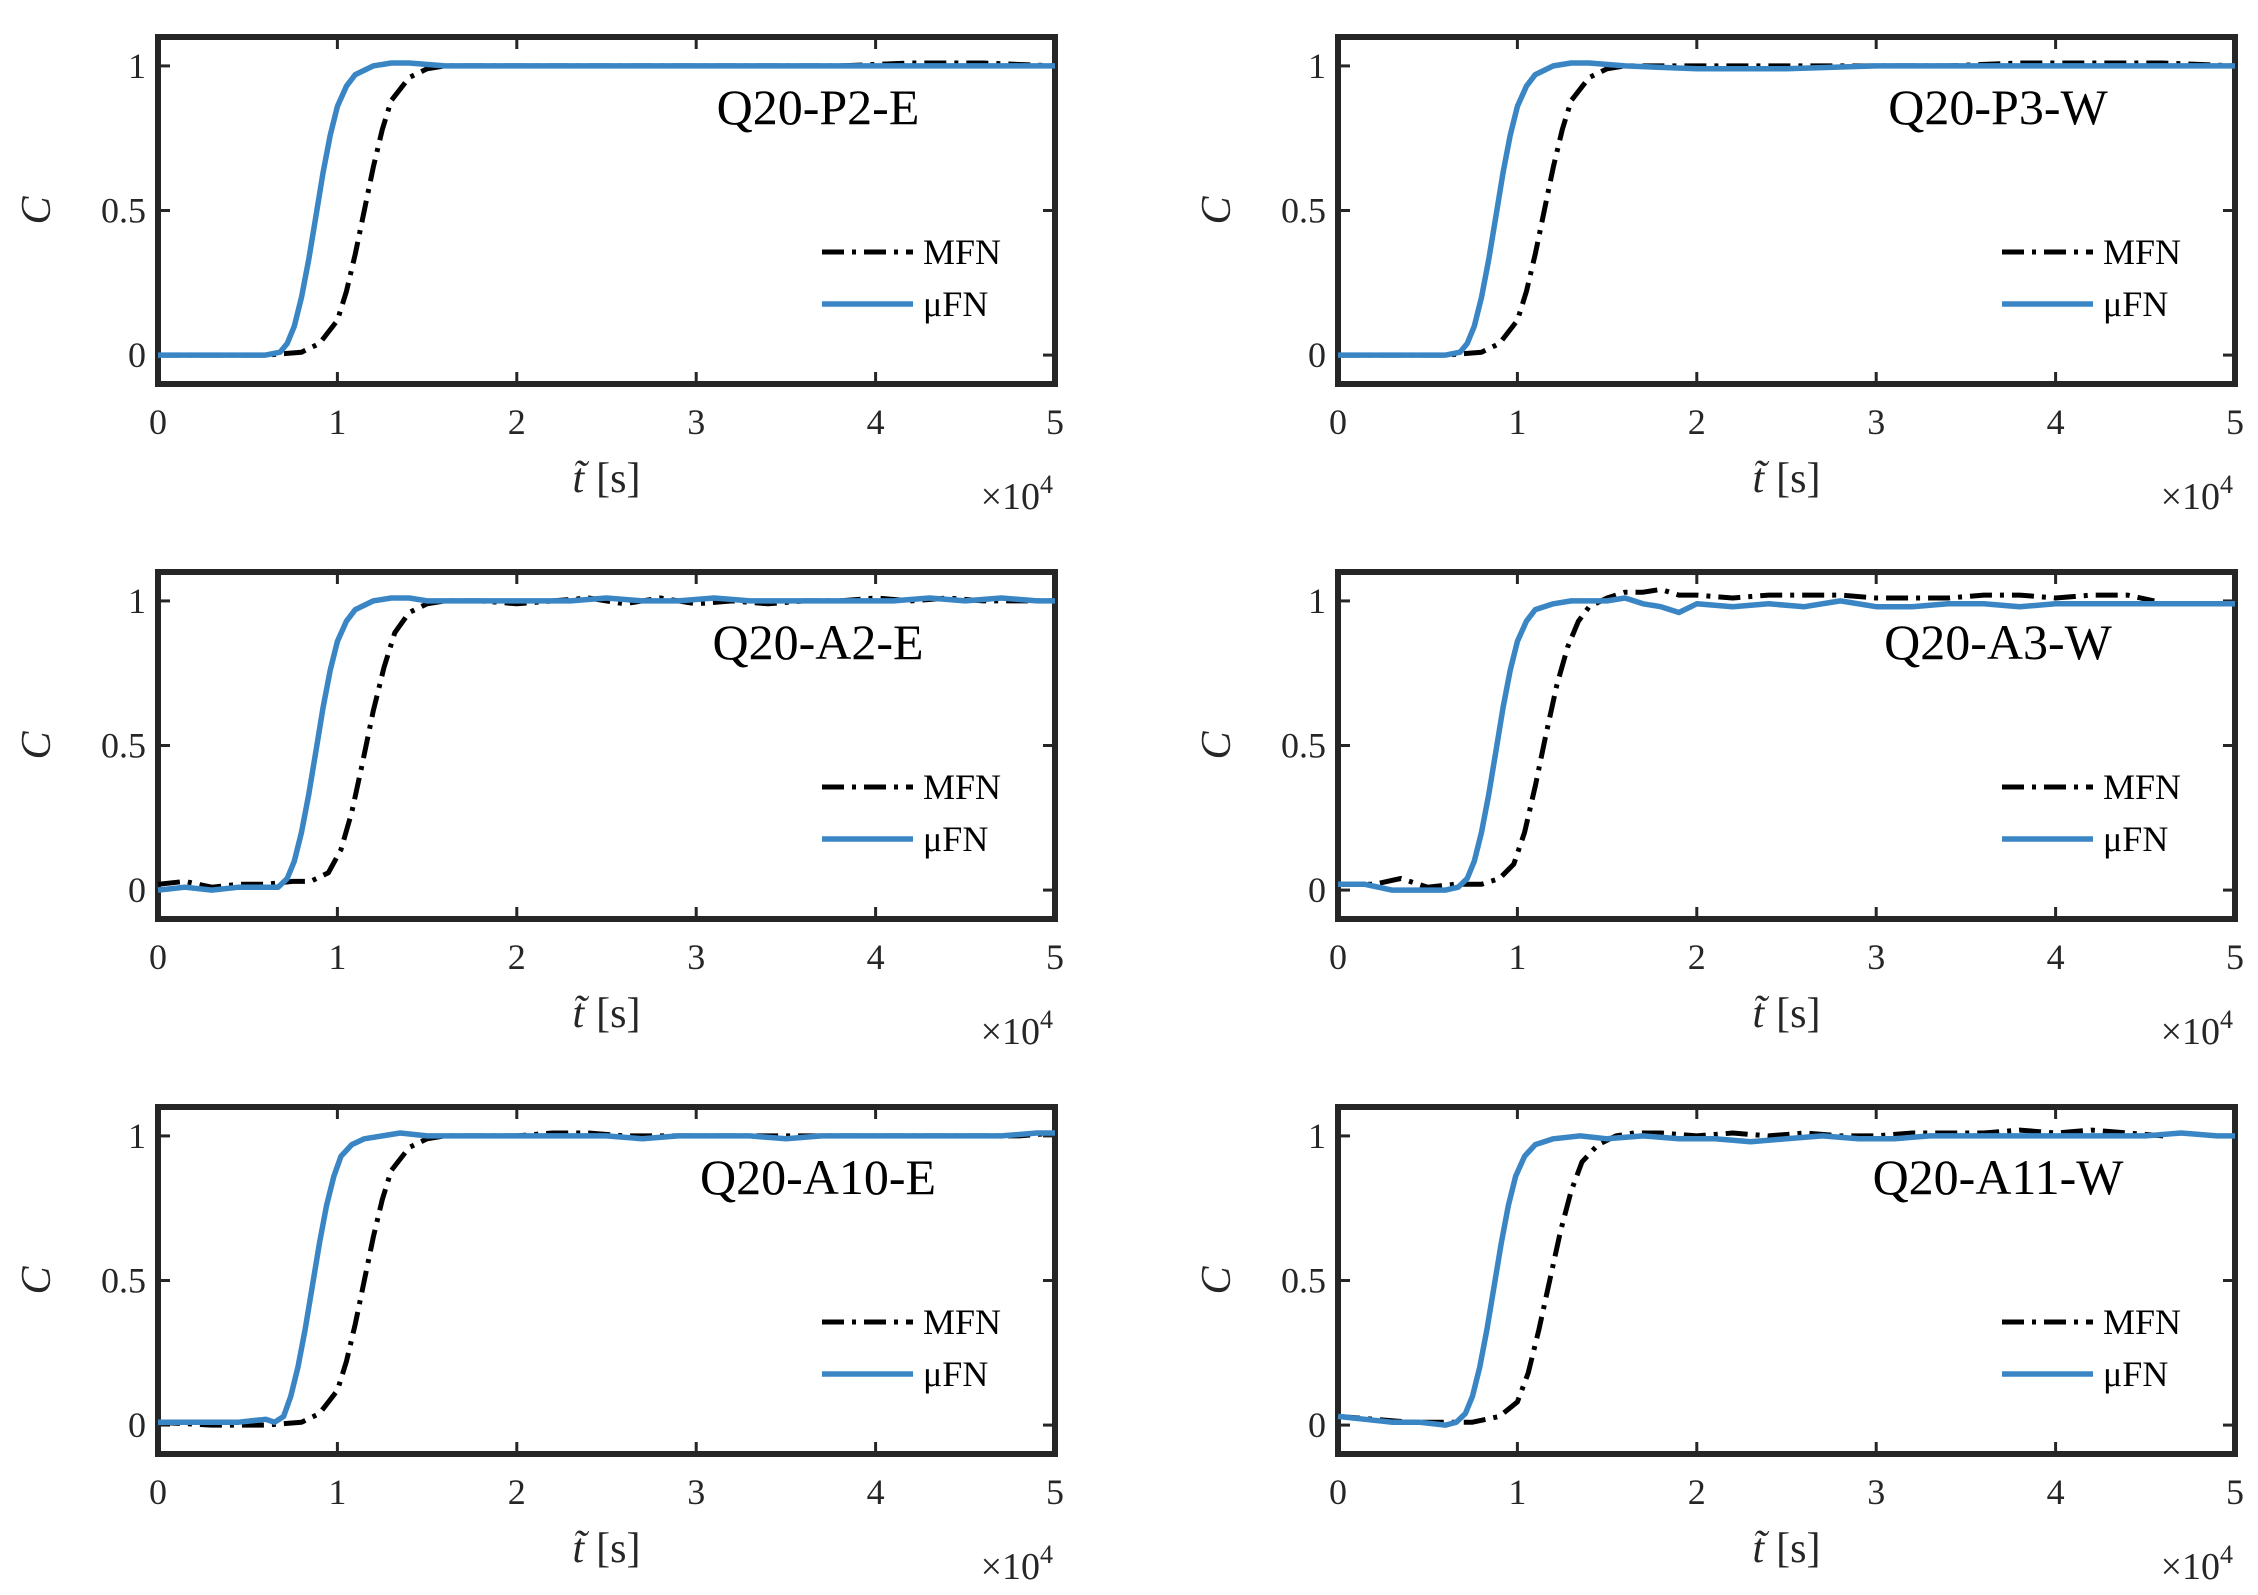  What do you see at coordinates (1998, 642) in the screenshot?
I see `panel-title: Q20-A3-W` at bounding box center [1998, 642].